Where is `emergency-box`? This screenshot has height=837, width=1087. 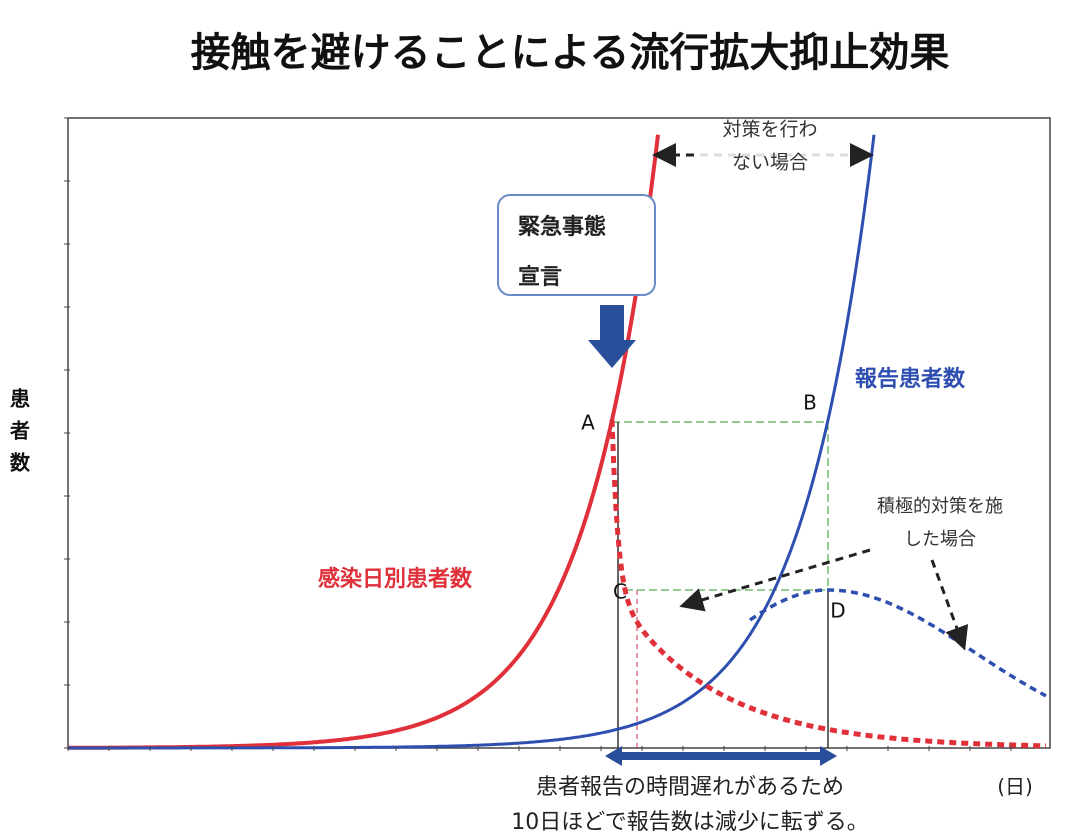
emergency-box is located at coordinates (576, 245).